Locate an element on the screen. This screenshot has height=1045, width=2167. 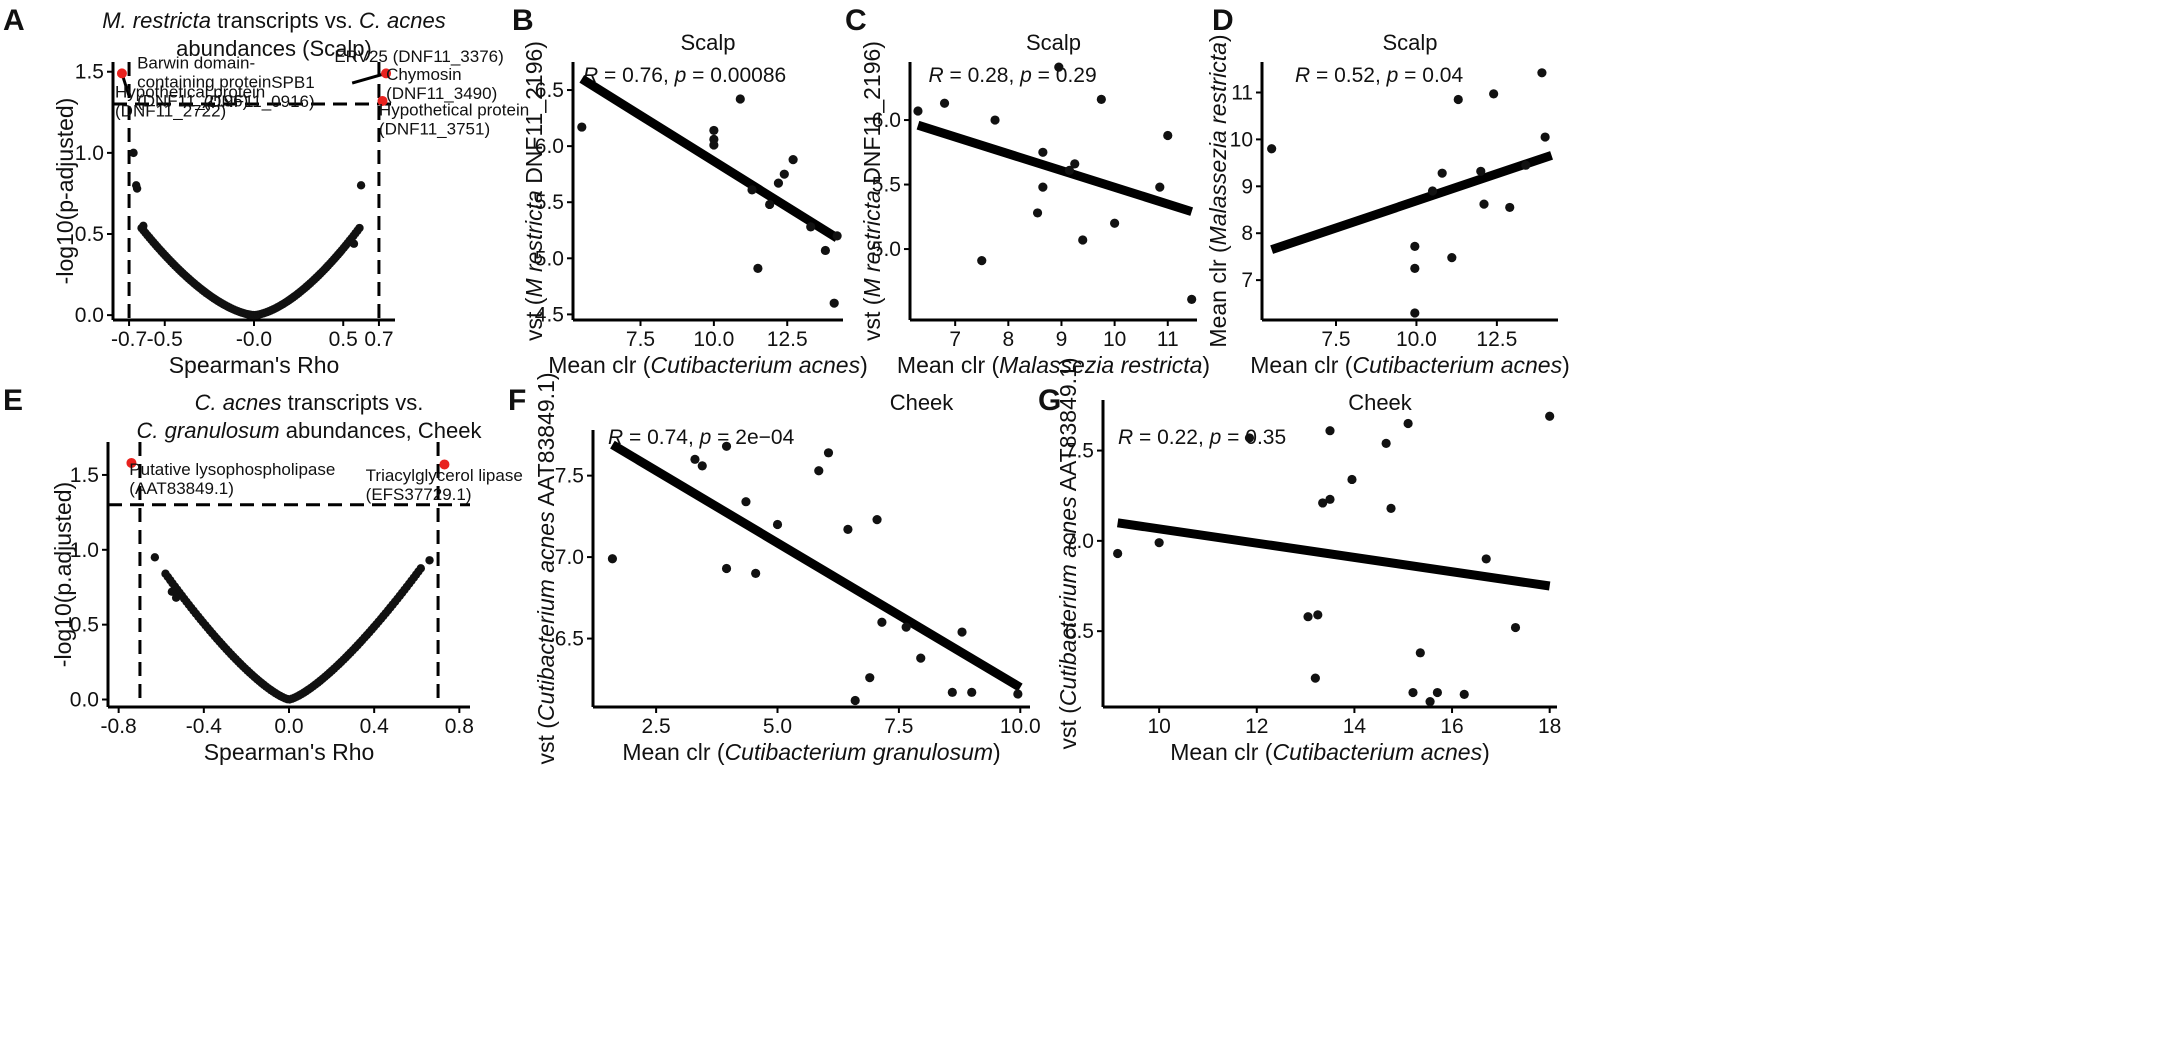
y-tick-label: 0.0 is located at coordinates (89, 315).